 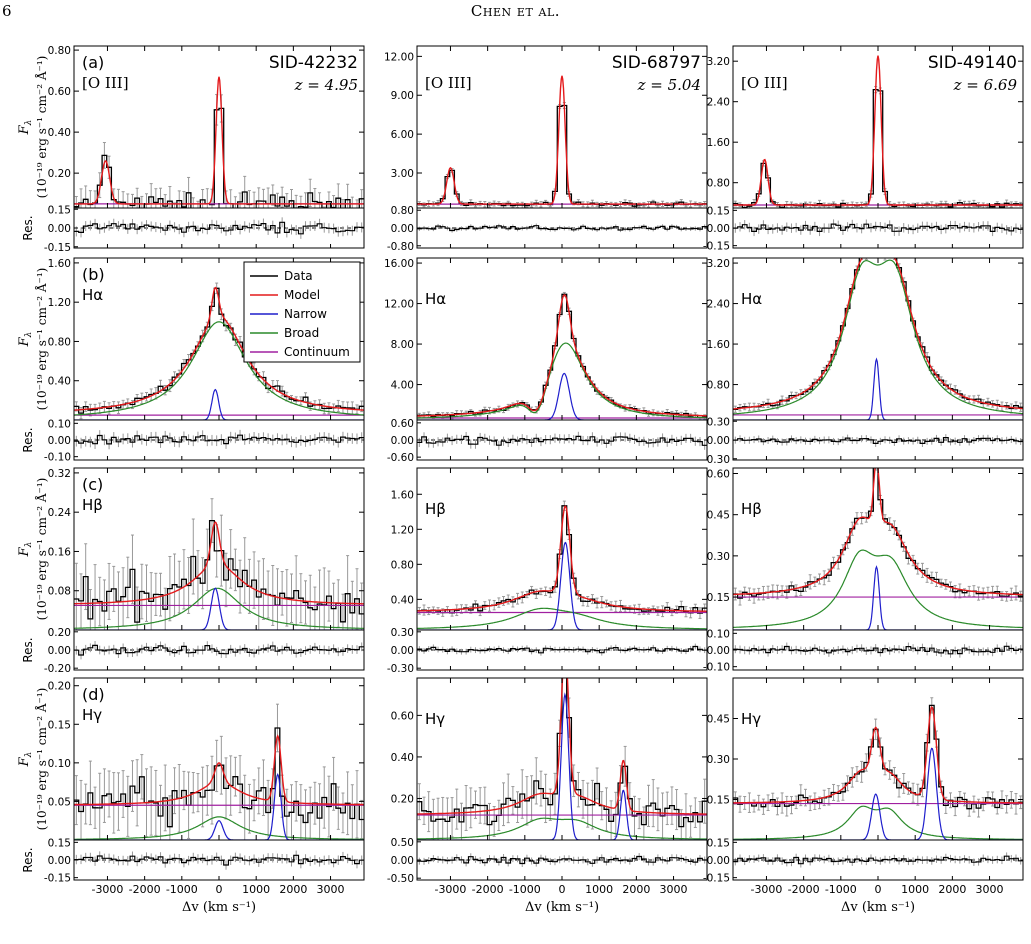 I want to click on y-tick-label: 12.00, so click(x=399, y=305).